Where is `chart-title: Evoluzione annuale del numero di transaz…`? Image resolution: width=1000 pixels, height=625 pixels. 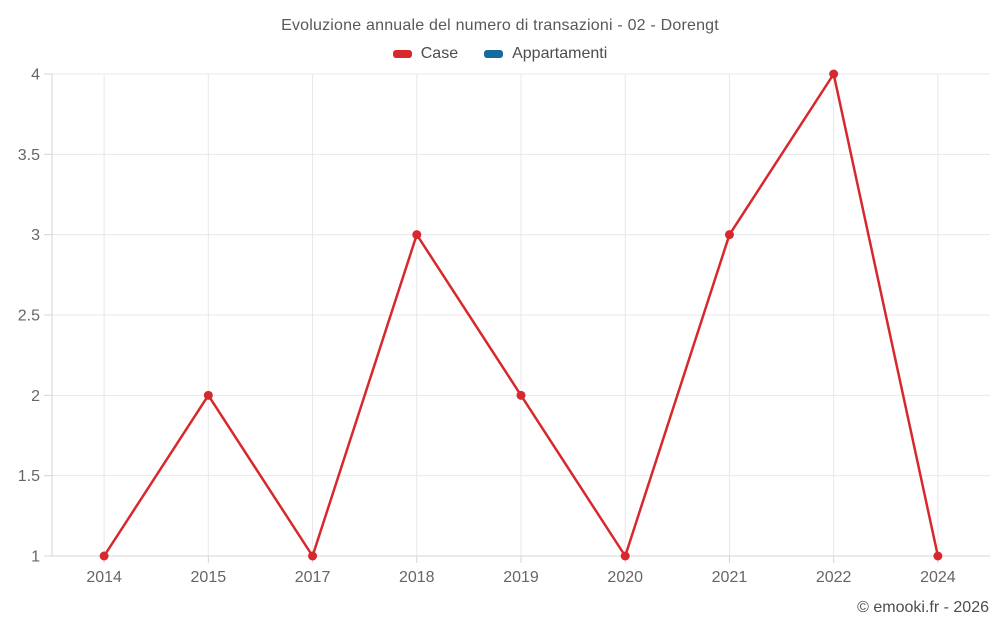 chart-title: Evoluzione annuale del numero di transaz… is located at coordinates (500, 25).